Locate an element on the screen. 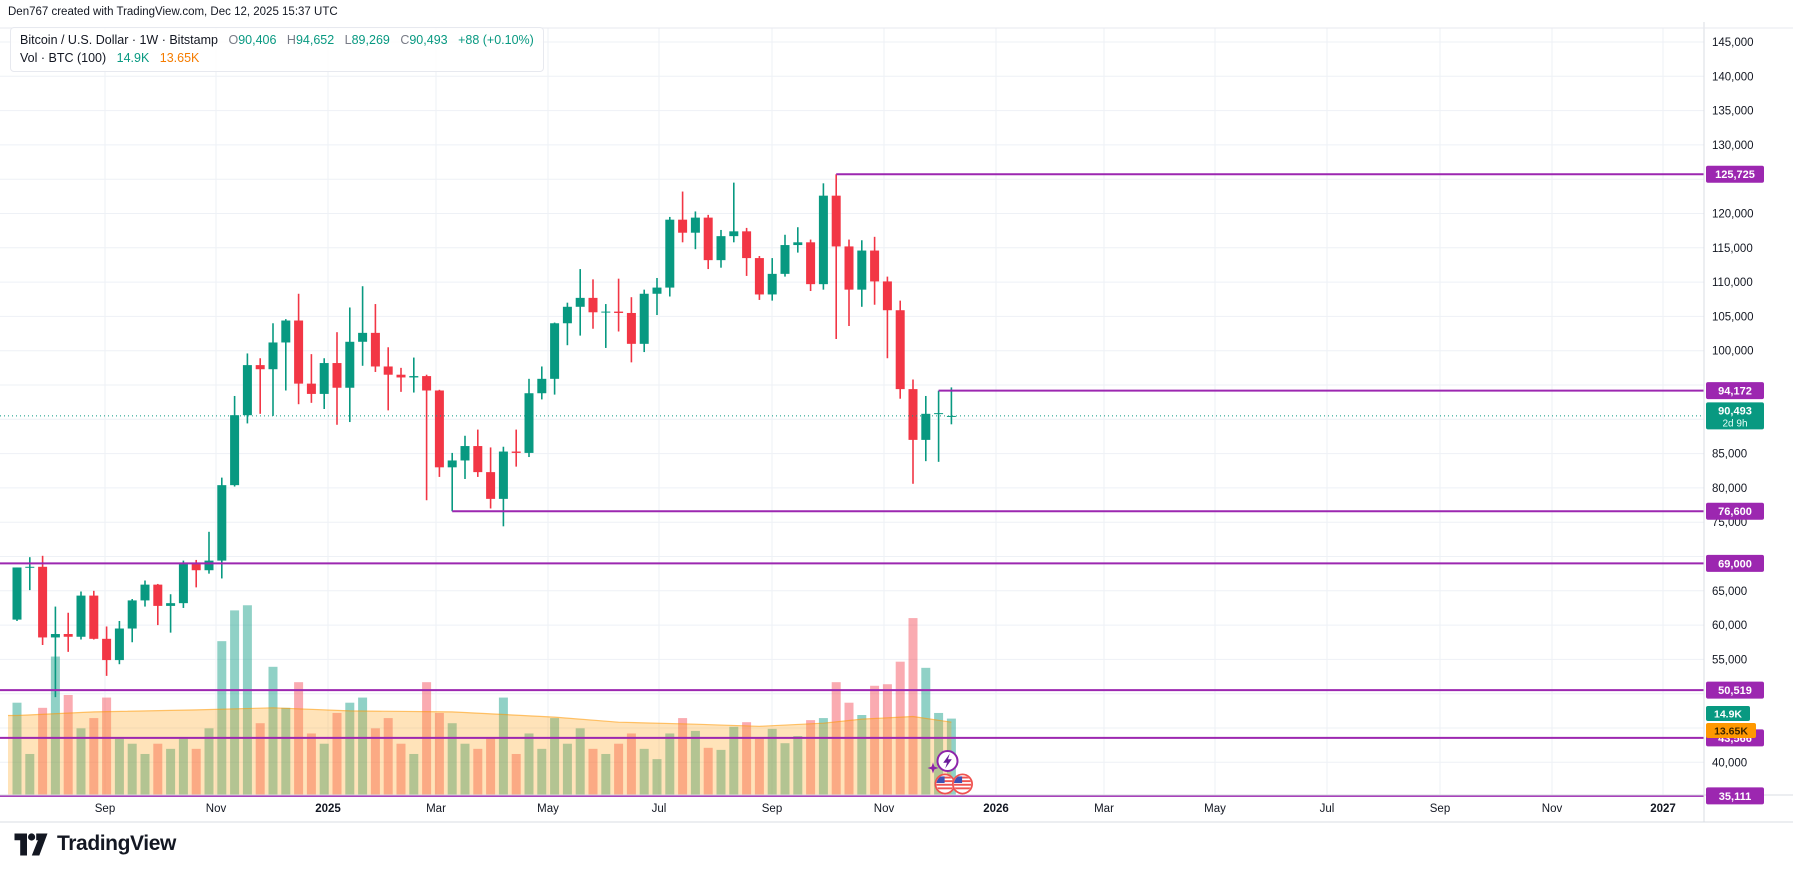 This screenshot has height=885, width=1793. price-axis-tick-label: 75,000 is located at coordinates (1729, 523).